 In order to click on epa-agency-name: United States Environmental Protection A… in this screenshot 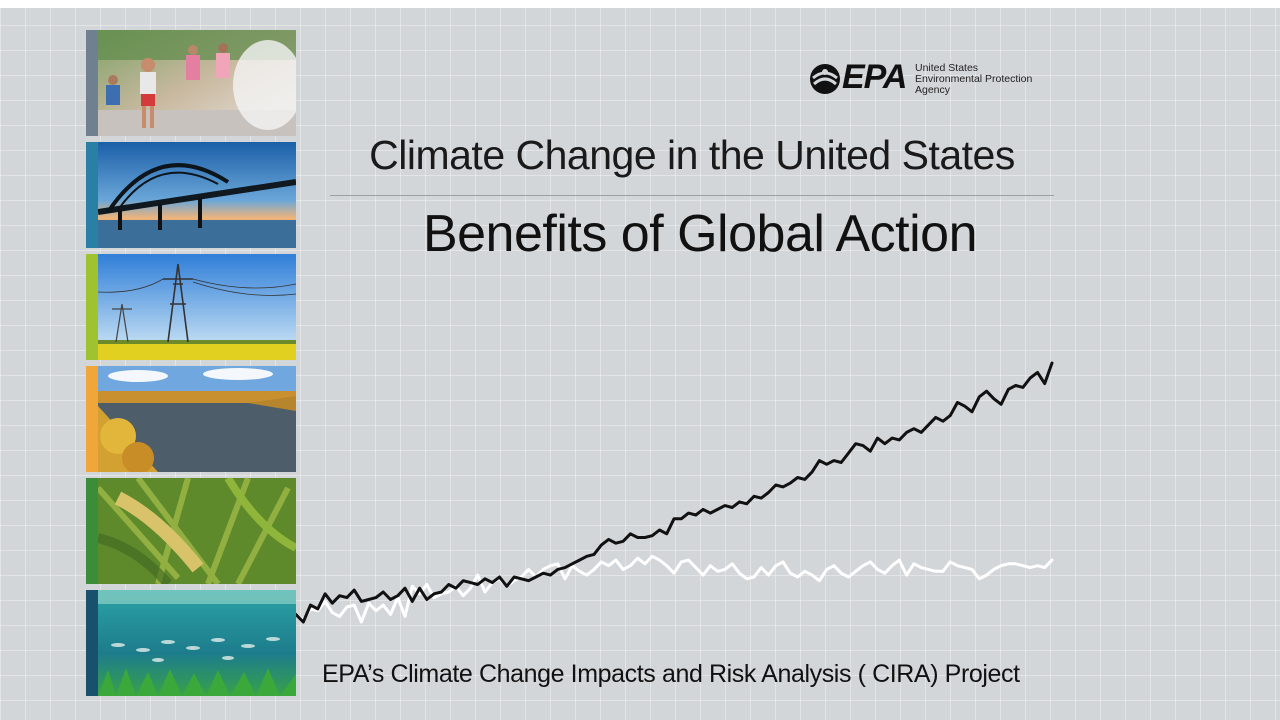, I will do `click(990, 79)`.